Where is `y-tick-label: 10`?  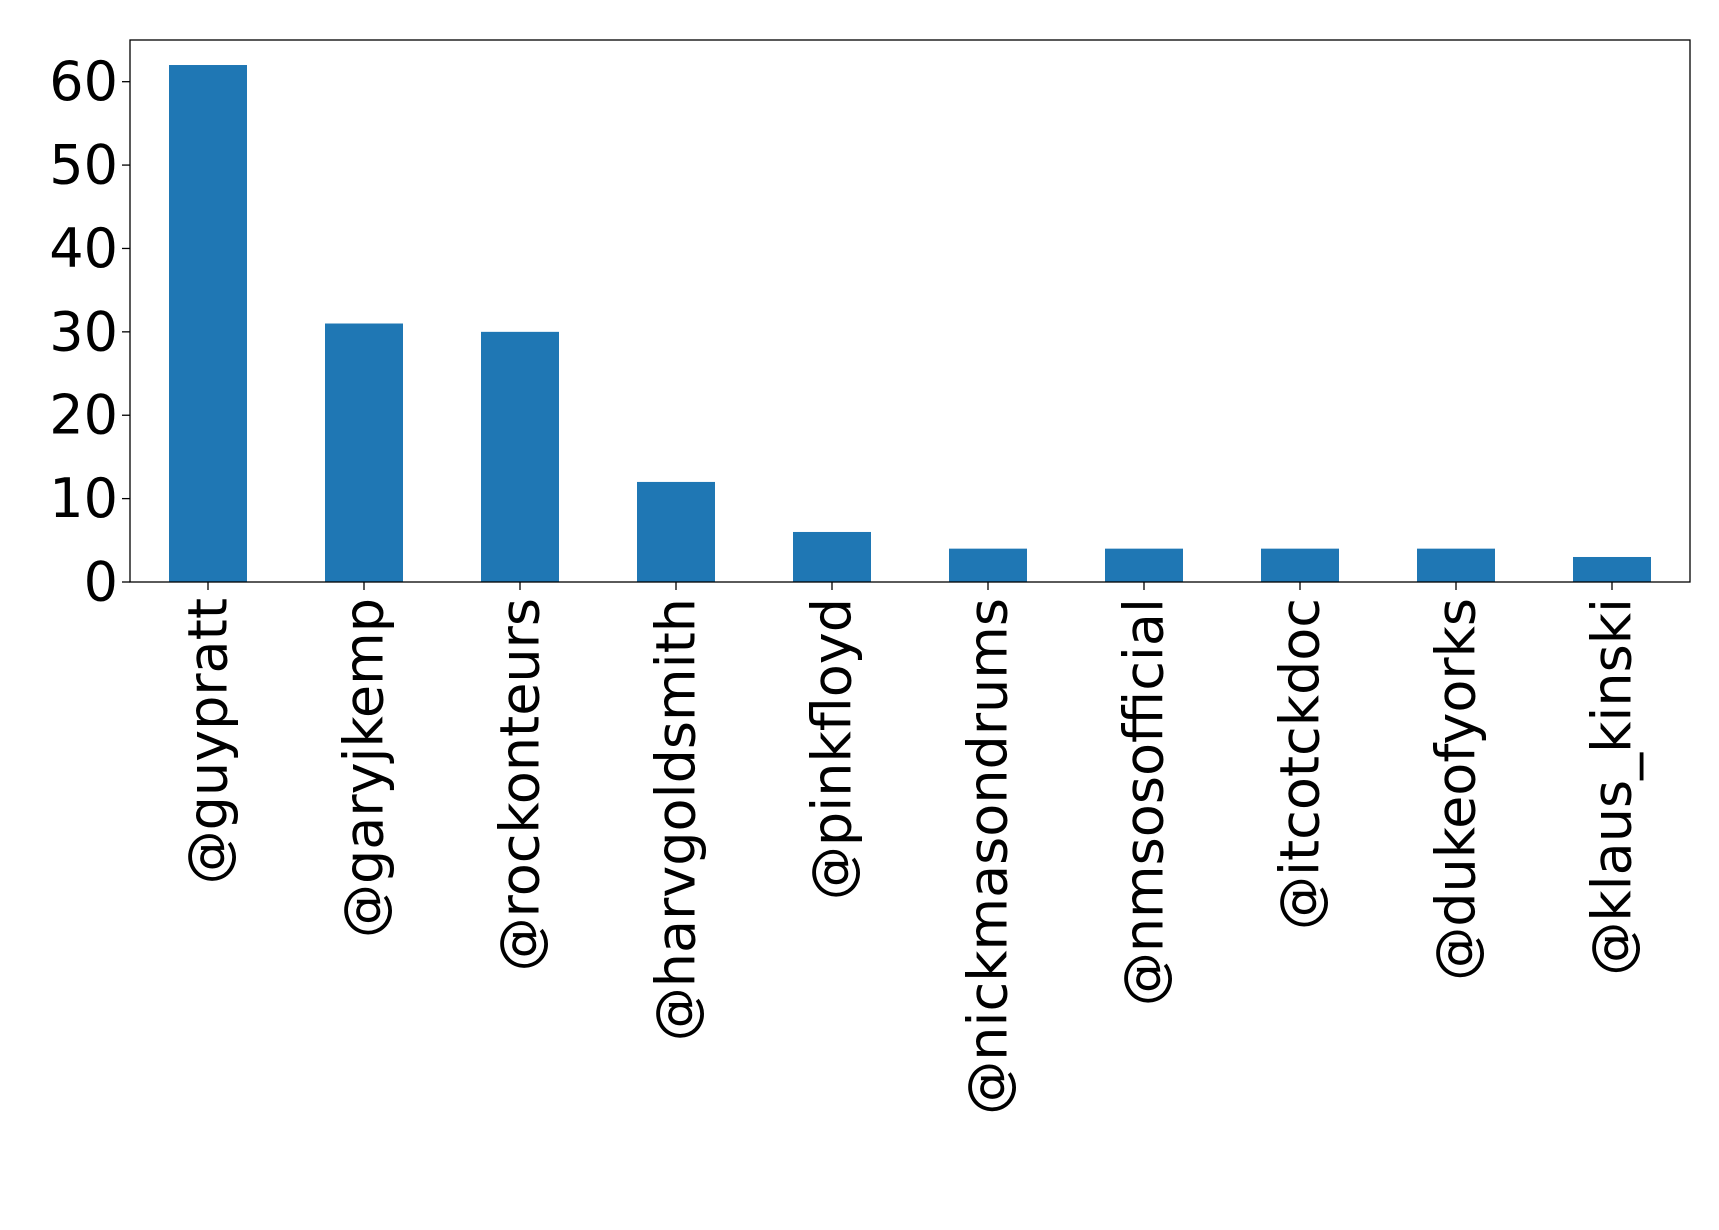 y-tick-label: 10 is located at coordinates (83, 498).